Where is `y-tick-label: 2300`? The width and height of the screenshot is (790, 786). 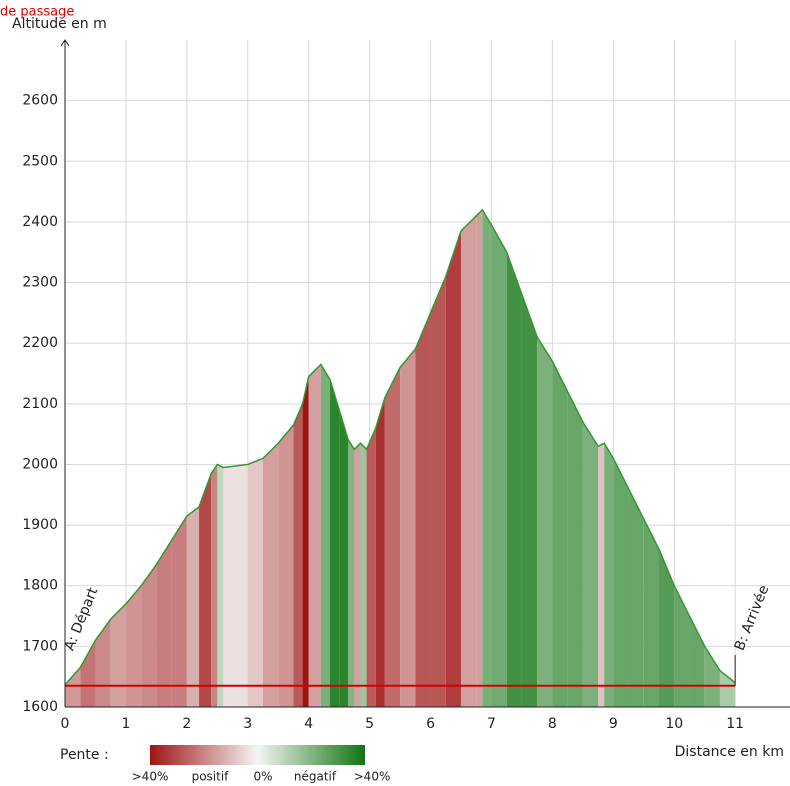
y-tick-label: 2300 is located at coordinates (40, 283).